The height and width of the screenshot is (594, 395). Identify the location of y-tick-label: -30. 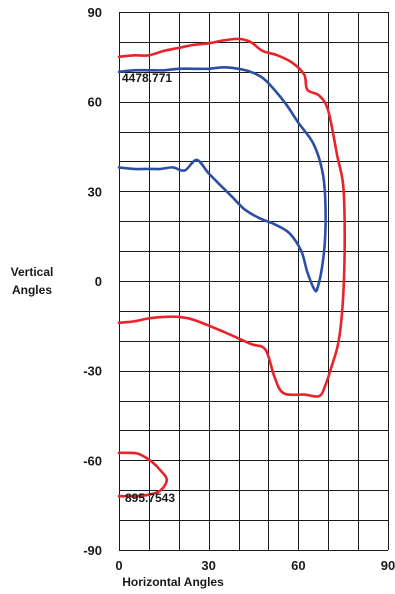
(92, 371).